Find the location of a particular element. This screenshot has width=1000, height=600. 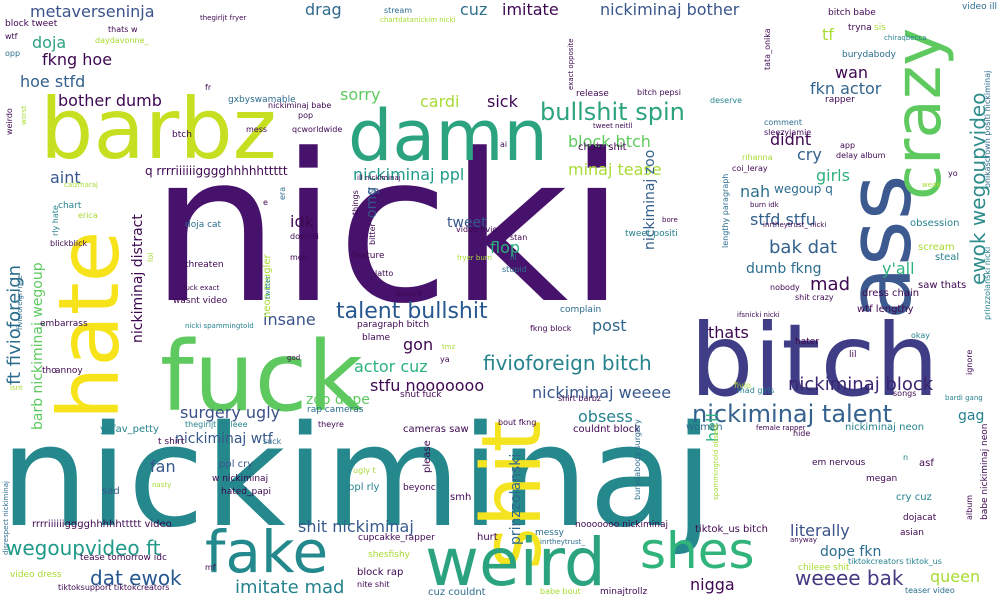

word-tiktok-us-bitch: tiktok_us bitch is located at coordinates (731, 529).